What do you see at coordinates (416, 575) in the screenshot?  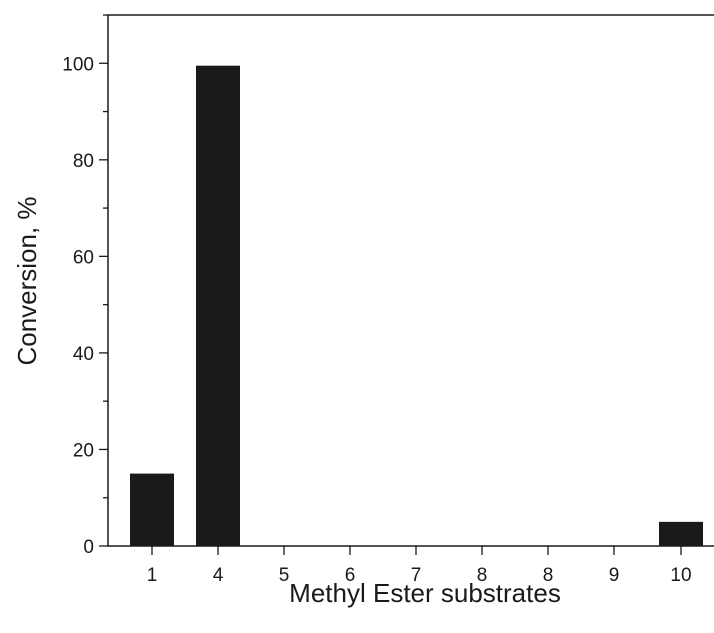 I see `x-tick-label: 7` at bounding box center [416, 575].